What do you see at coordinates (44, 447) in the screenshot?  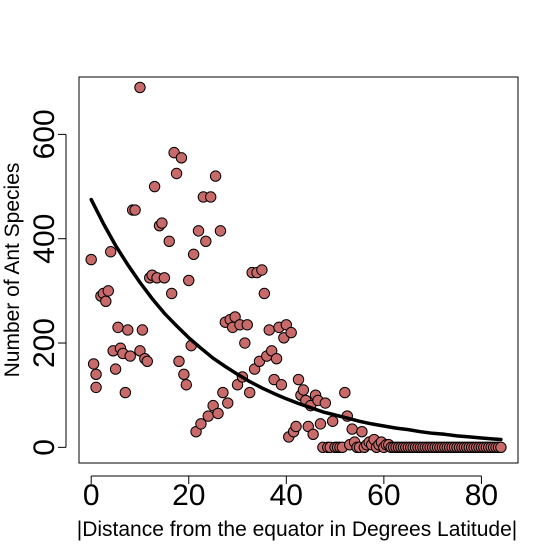 I see `y-tick-label: 0` at bounding box center [44, 447].